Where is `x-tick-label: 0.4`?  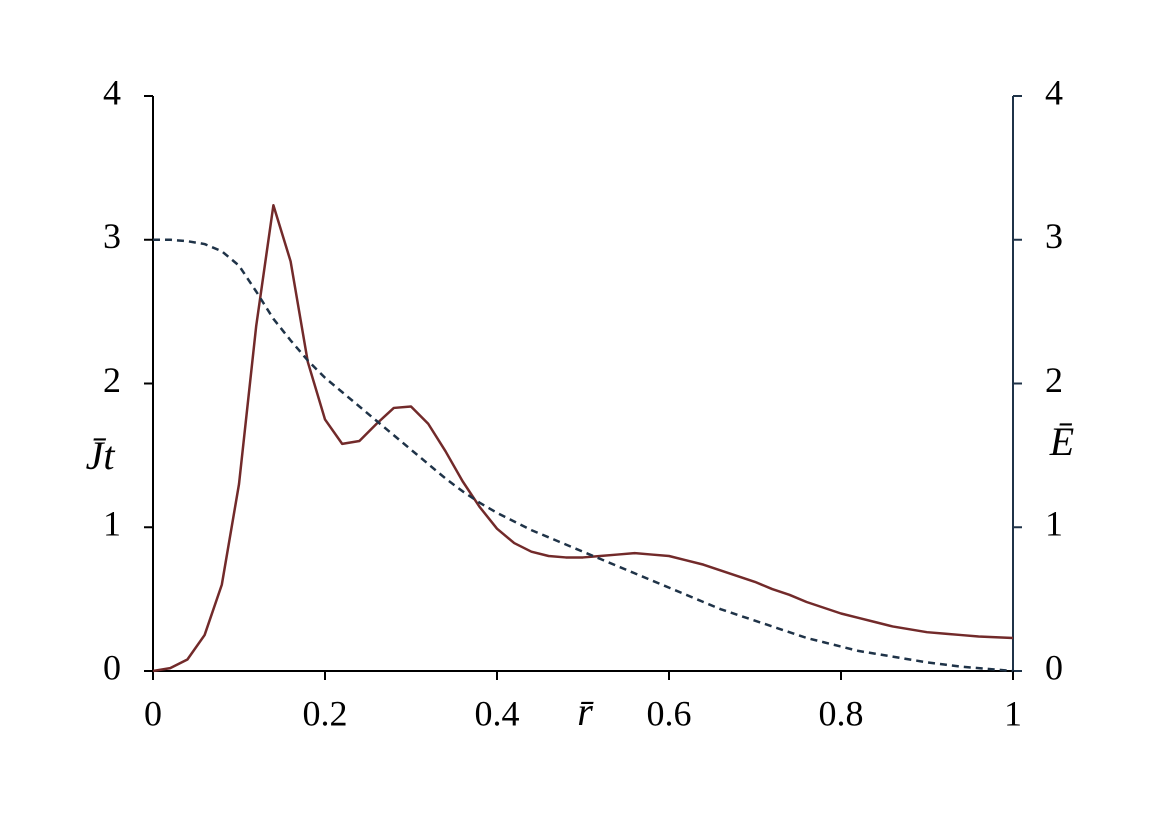 x-tick-label: 0.4 is located at coordinates (497, 713).